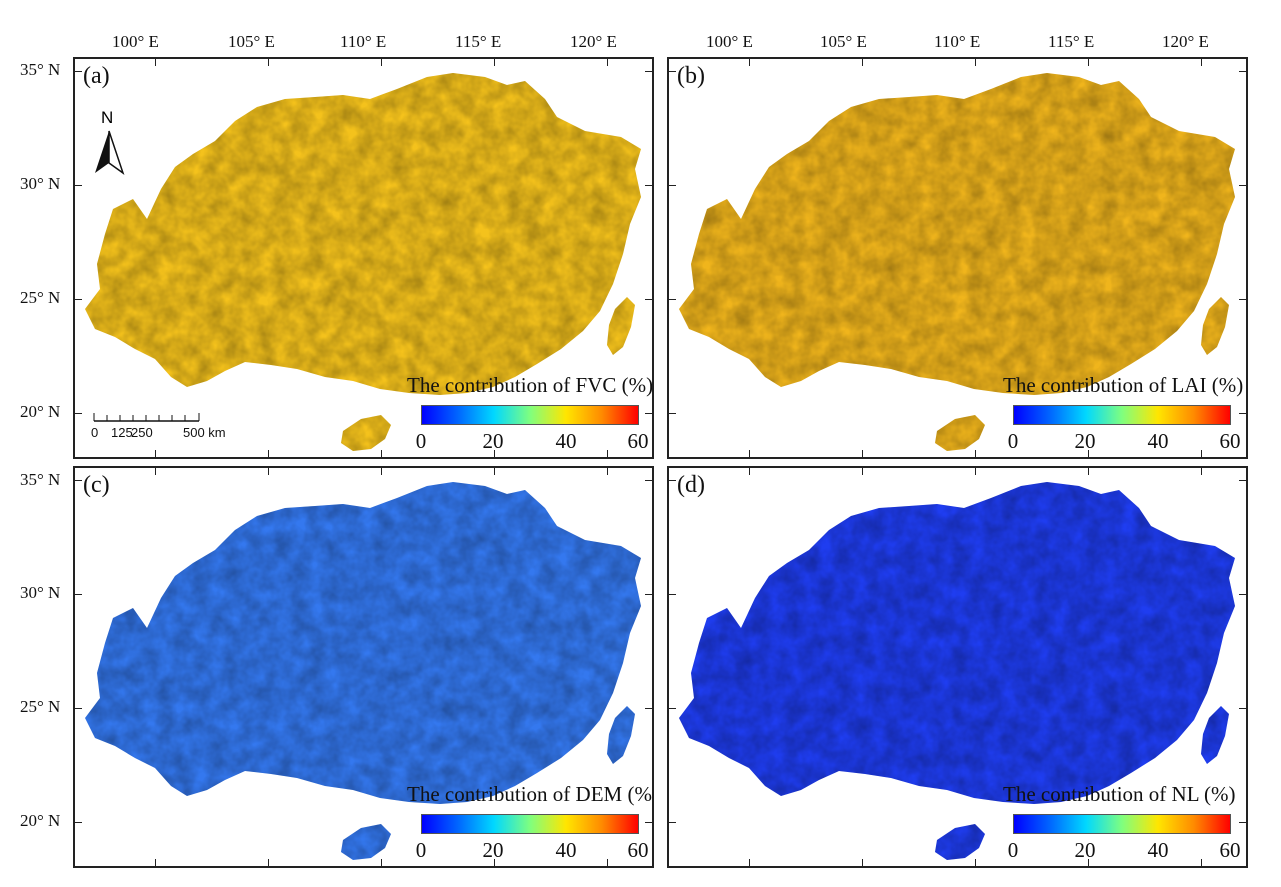 Image resolution: width=1281 pixels, height=887 pixels. What do you see at coordinates (843, 41) in the screenshot?
I see `lon-label-105-right: 105° E` at bounding box center [843, 41].